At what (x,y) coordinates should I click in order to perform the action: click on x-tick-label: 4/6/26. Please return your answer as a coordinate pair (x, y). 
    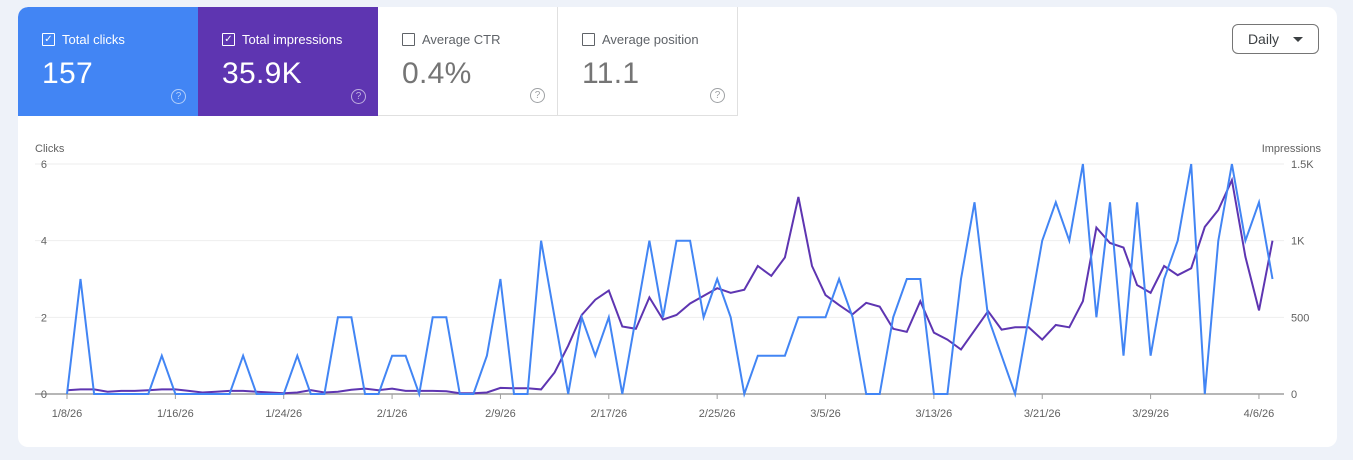
    Looking at the image, I should click on (1259, 414).